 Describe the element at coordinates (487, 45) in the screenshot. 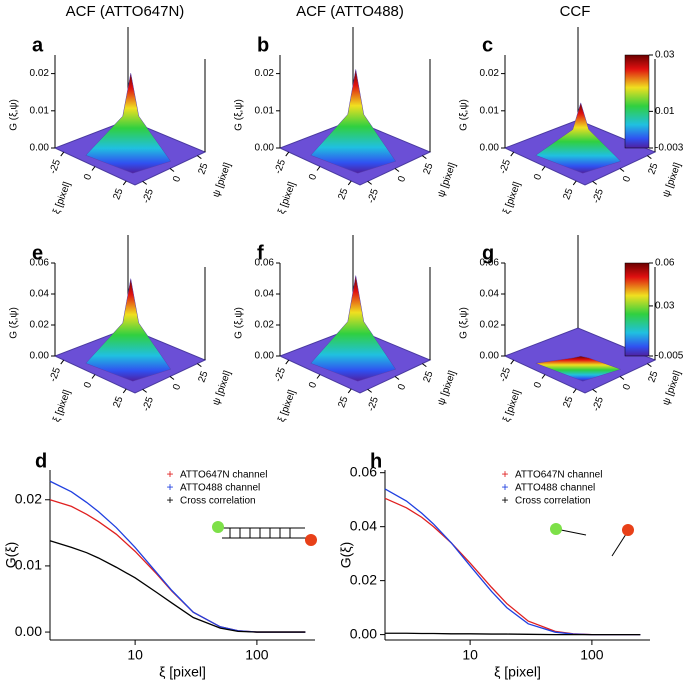

I see `panel-letter: c` at that location.